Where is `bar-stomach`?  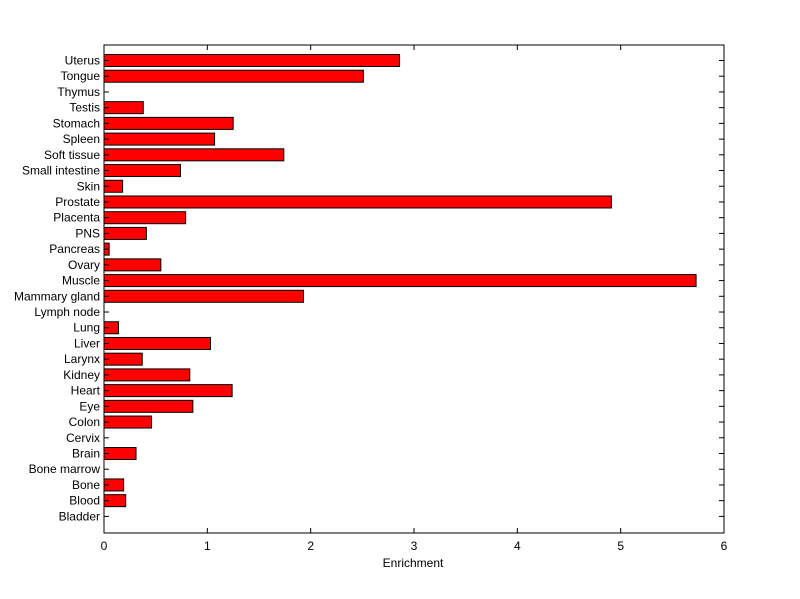 bar-stomach is located at coordinates (168, 123).